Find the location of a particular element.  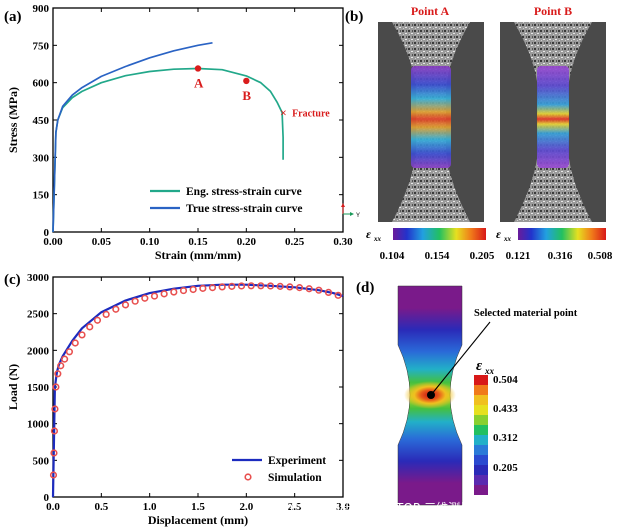

load-x-tick-label: 1.0 is located at coordinates (150, 507).